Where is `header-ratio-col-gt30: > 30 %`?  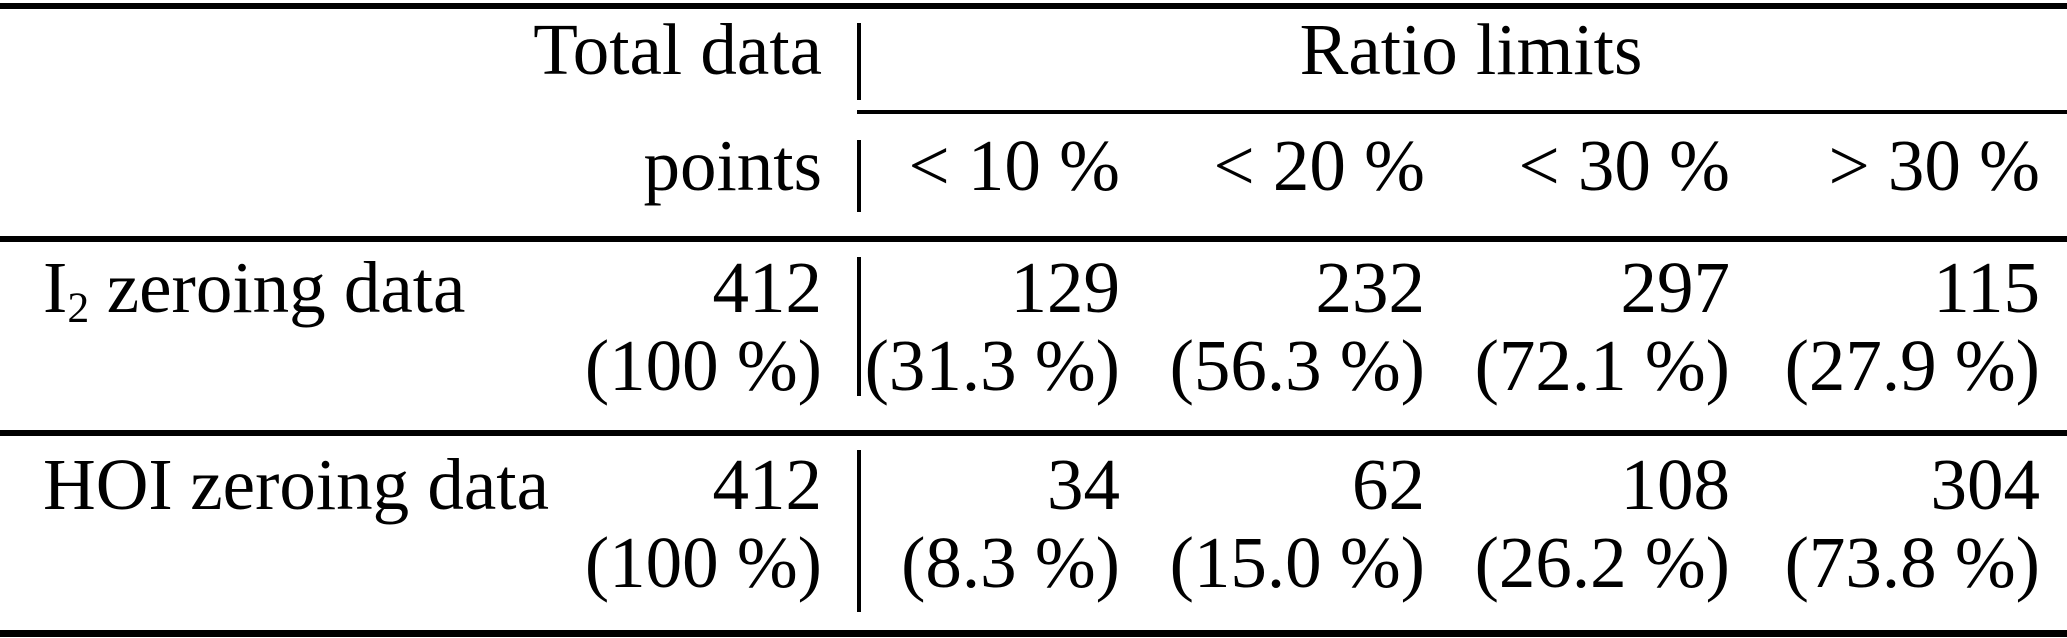 header-ratio-col-gt30: > 30 % is located at coordinates (1934, 165).